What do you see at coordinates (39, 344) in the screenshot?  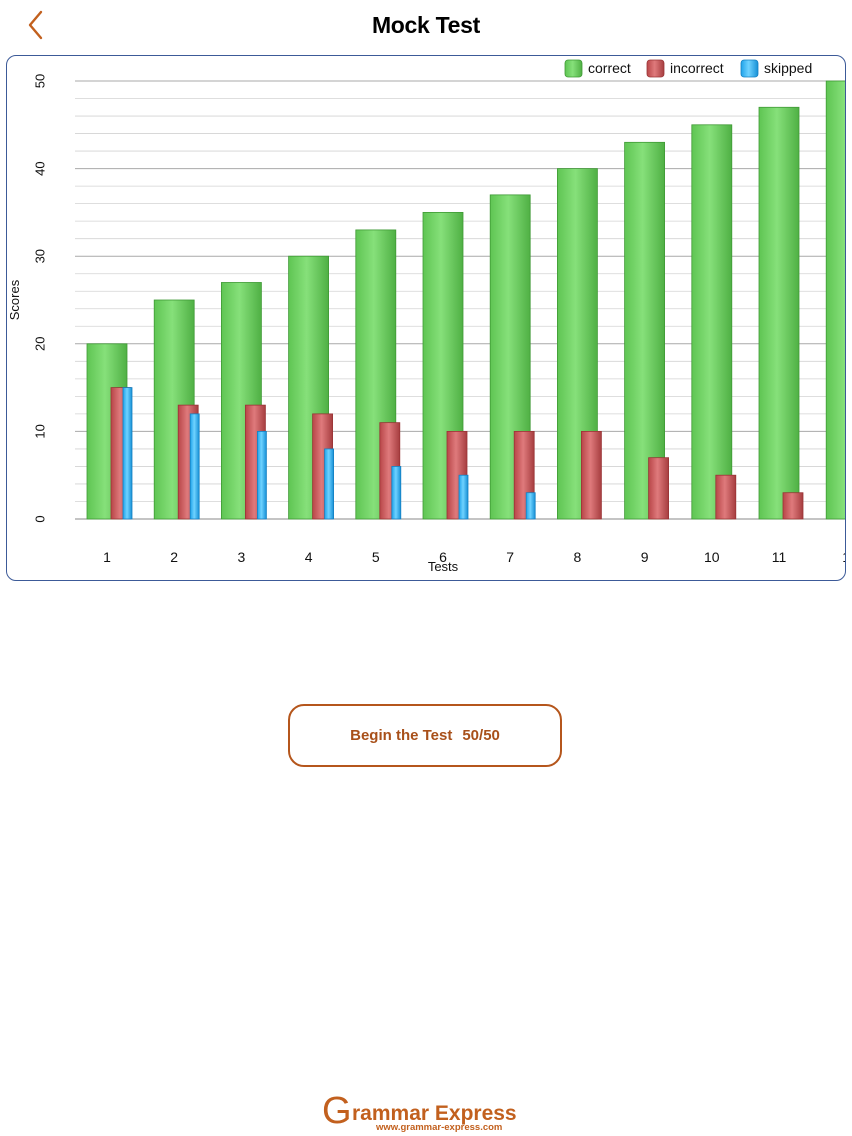 I see `y-tick-label: 20` at bounding box center [39, 344].